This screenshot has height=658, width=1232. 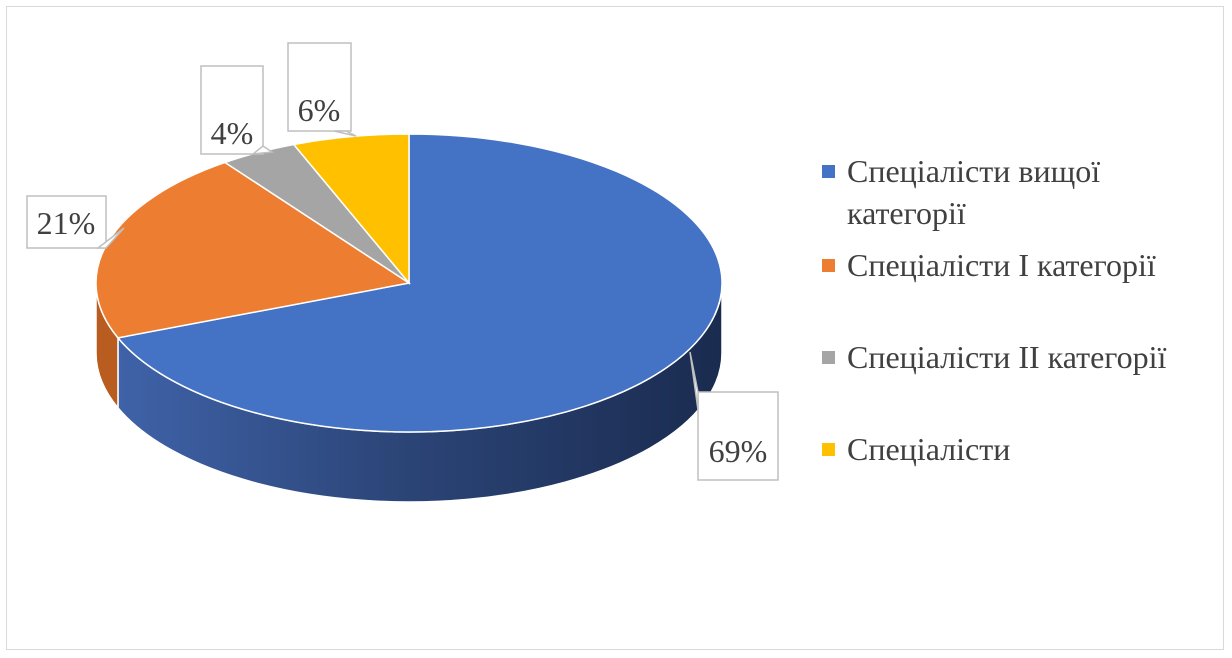 What do you see at coordinates (319, 110) in the screenshot?
I see `data-label-3: 6%` at bounding box center [319, 110].